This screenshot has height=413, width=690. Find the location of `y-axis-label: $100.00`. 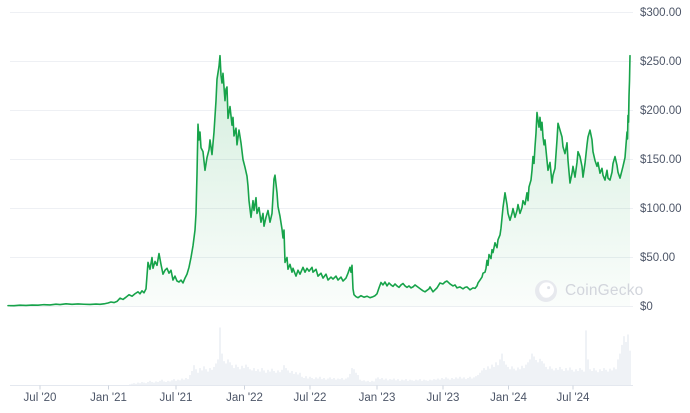

y-axis-label: $100.00 is located at coordinates (661, 208).